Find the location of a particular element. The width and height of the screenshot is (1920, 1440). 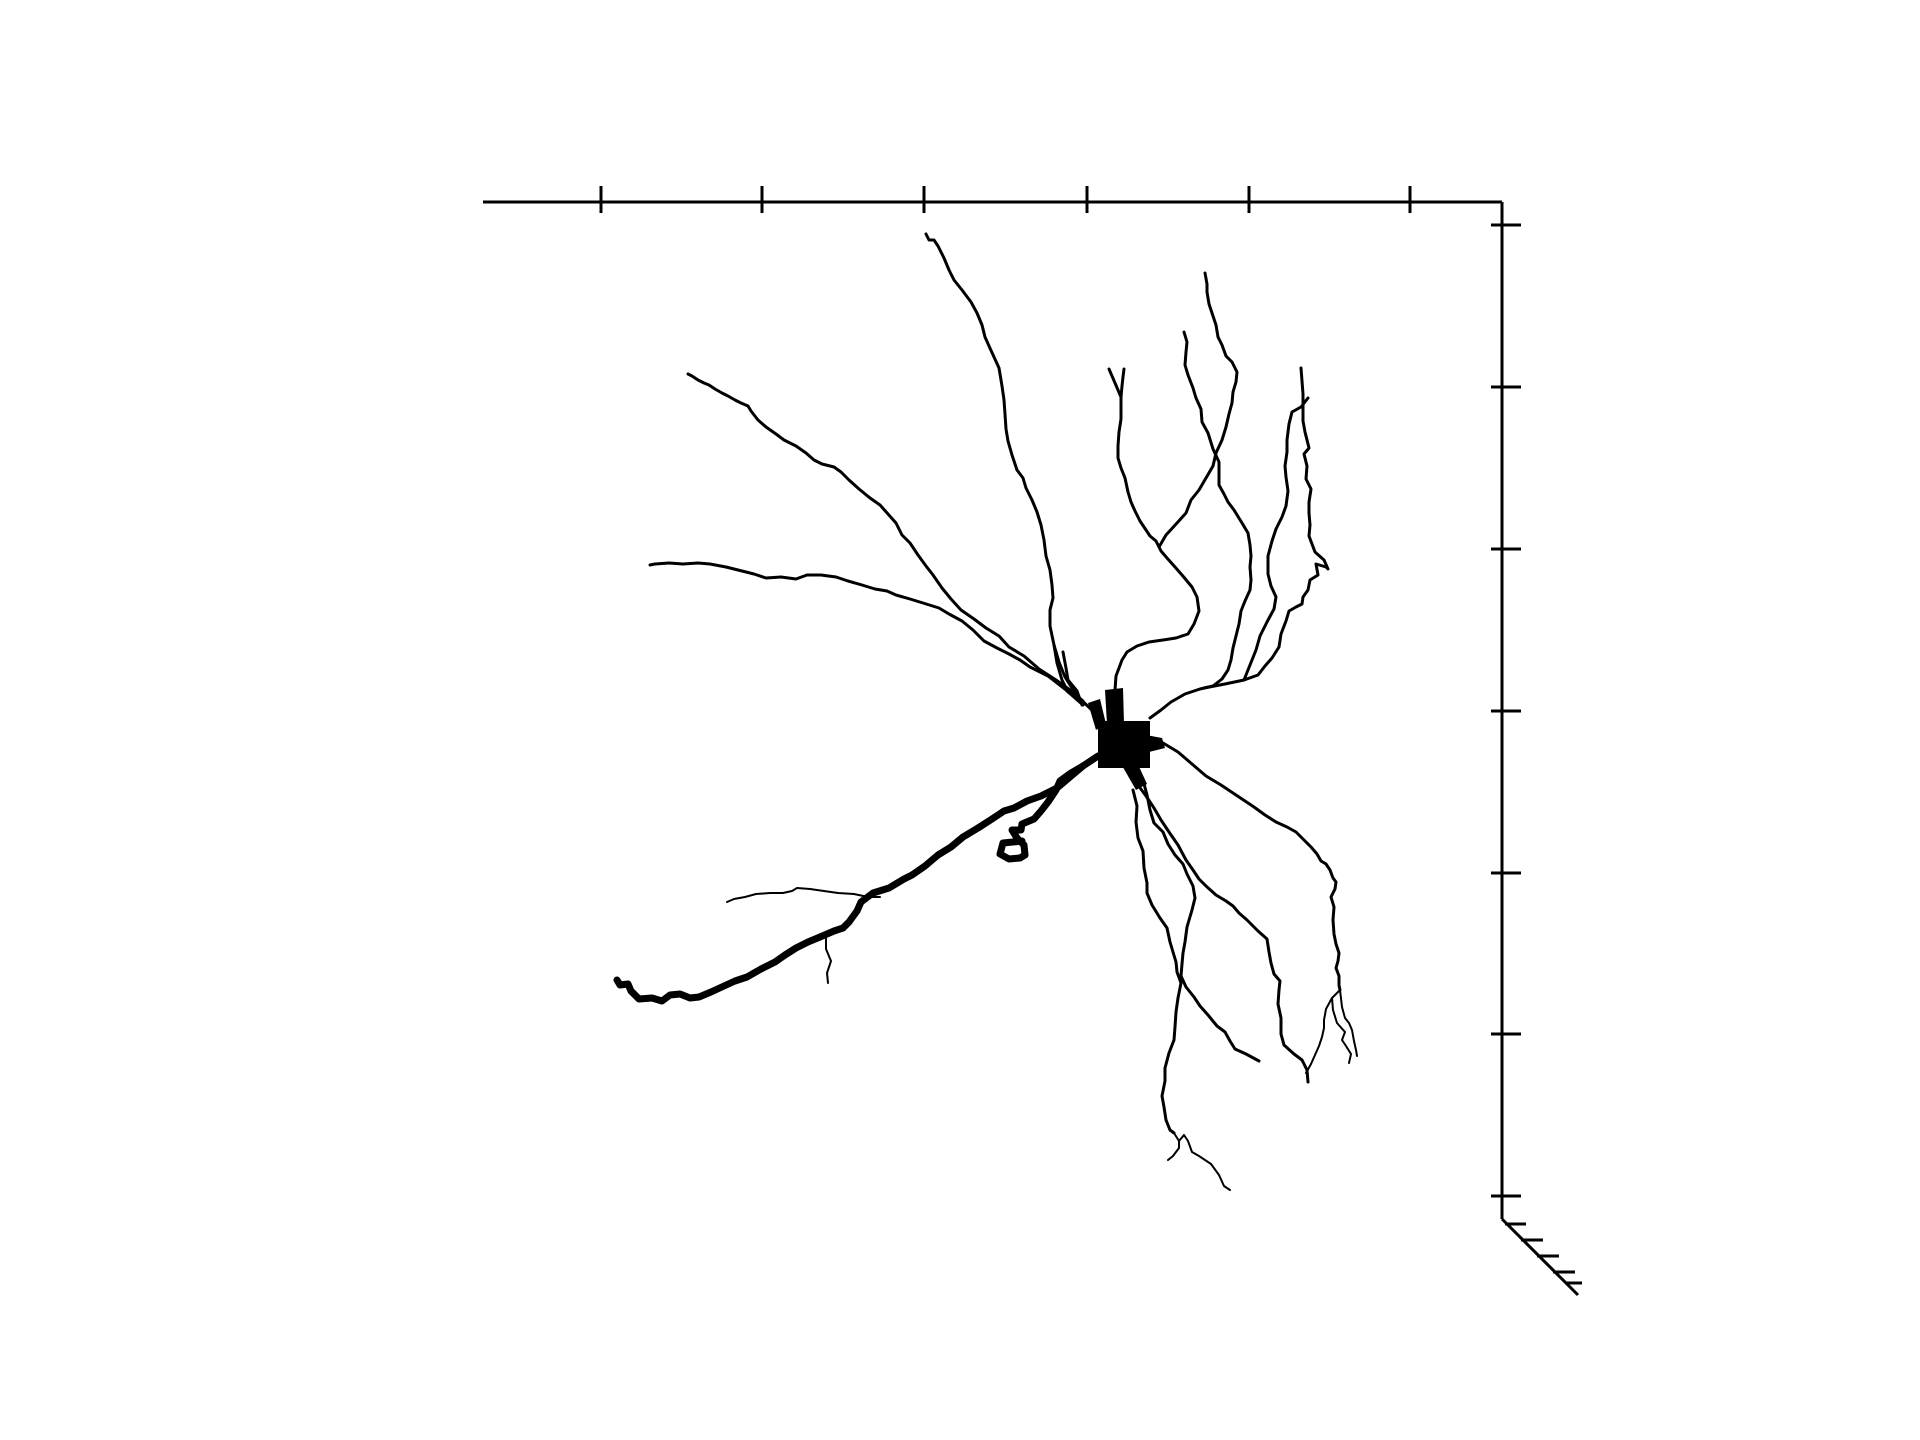

soma-base-right is located at coordinates (1155, 743).